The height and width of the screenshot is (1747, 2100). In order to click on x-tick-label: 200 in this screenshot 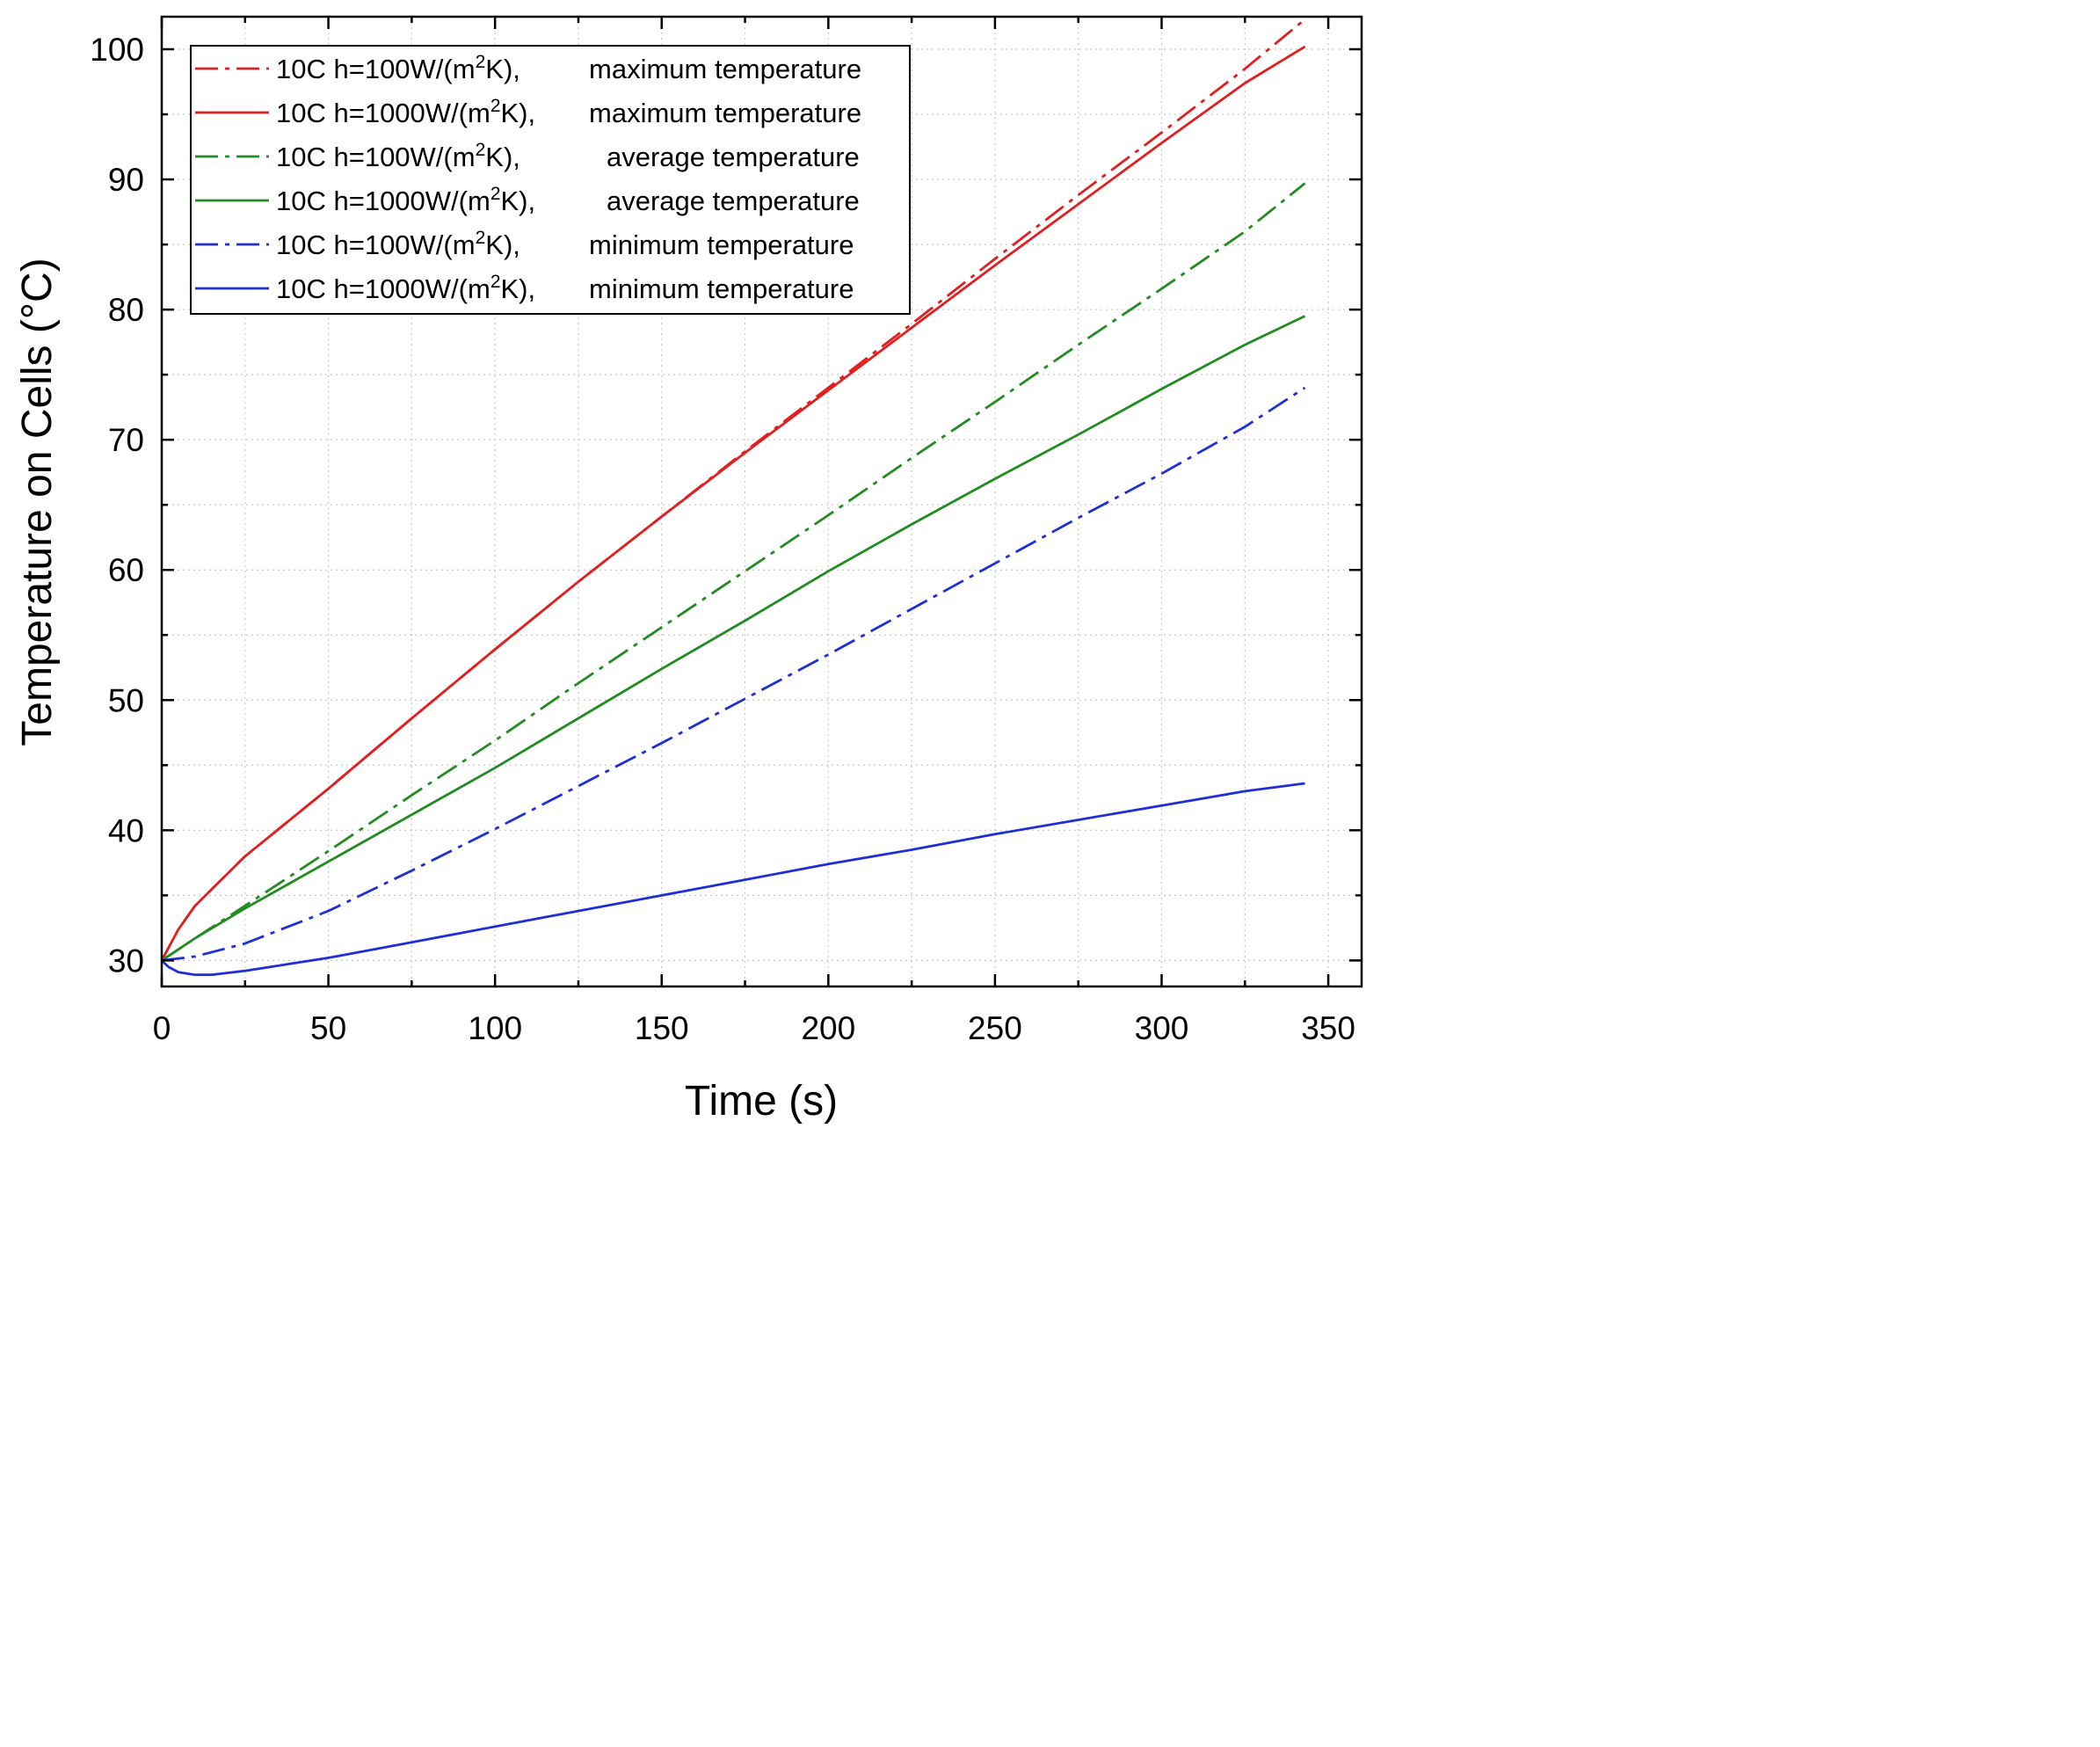, I will do `click(828, 1028)`.